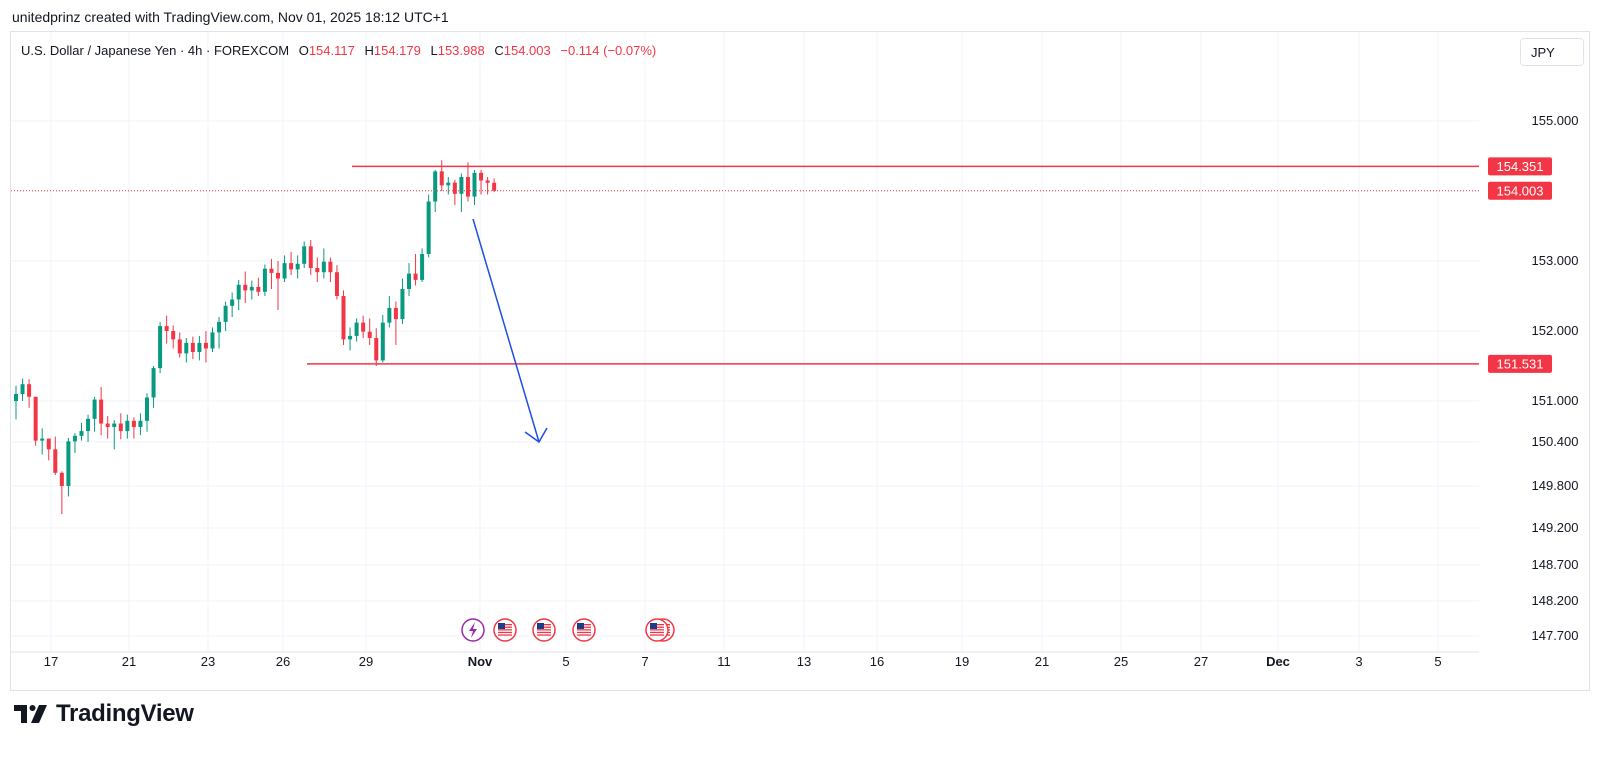  I want to click on flag-canton, so click(653, 626).